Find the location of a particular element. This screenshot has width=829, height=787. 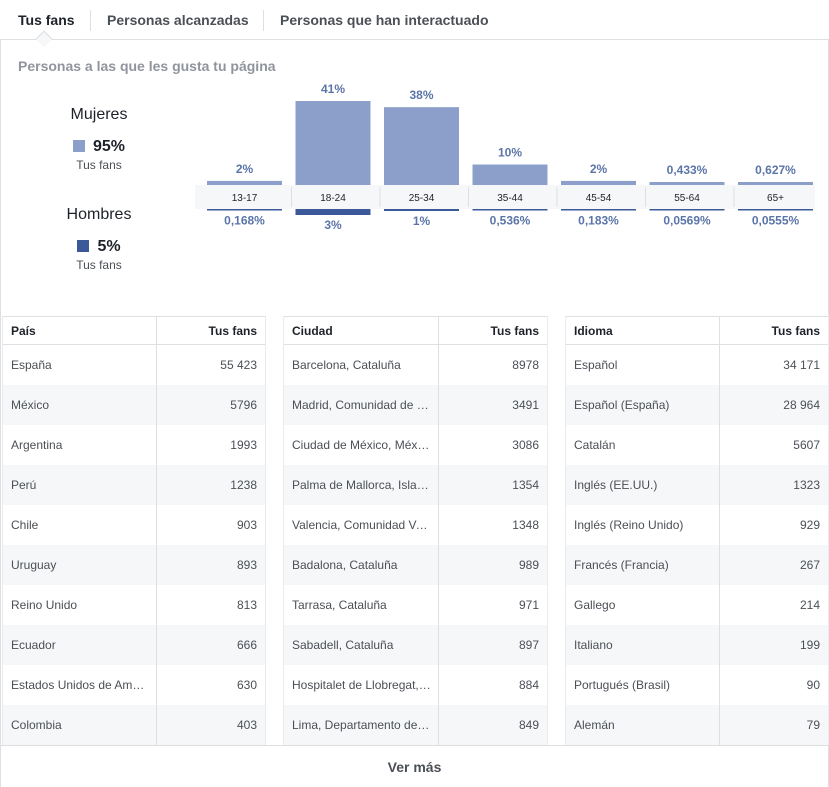

table-row: Inglés (Reino Unido) 929 is located at coordinates (697, 525).